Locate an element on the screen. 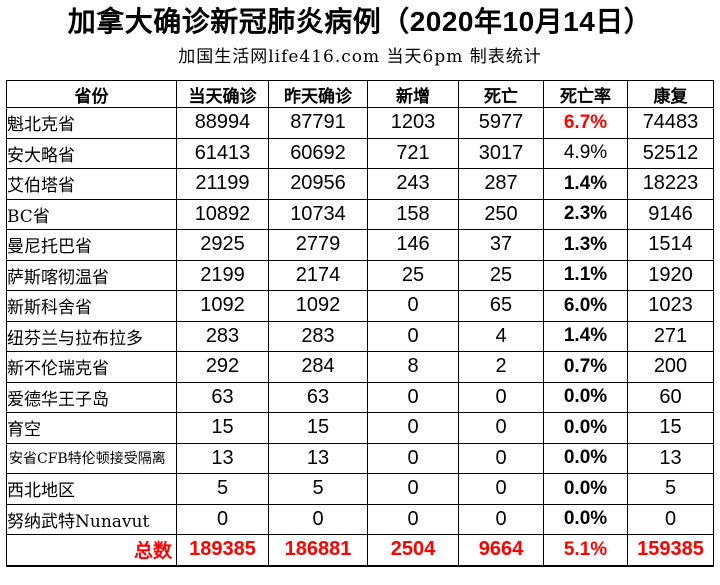  cell-total-new-cases: 2504 is located at coordinates (413, 550).